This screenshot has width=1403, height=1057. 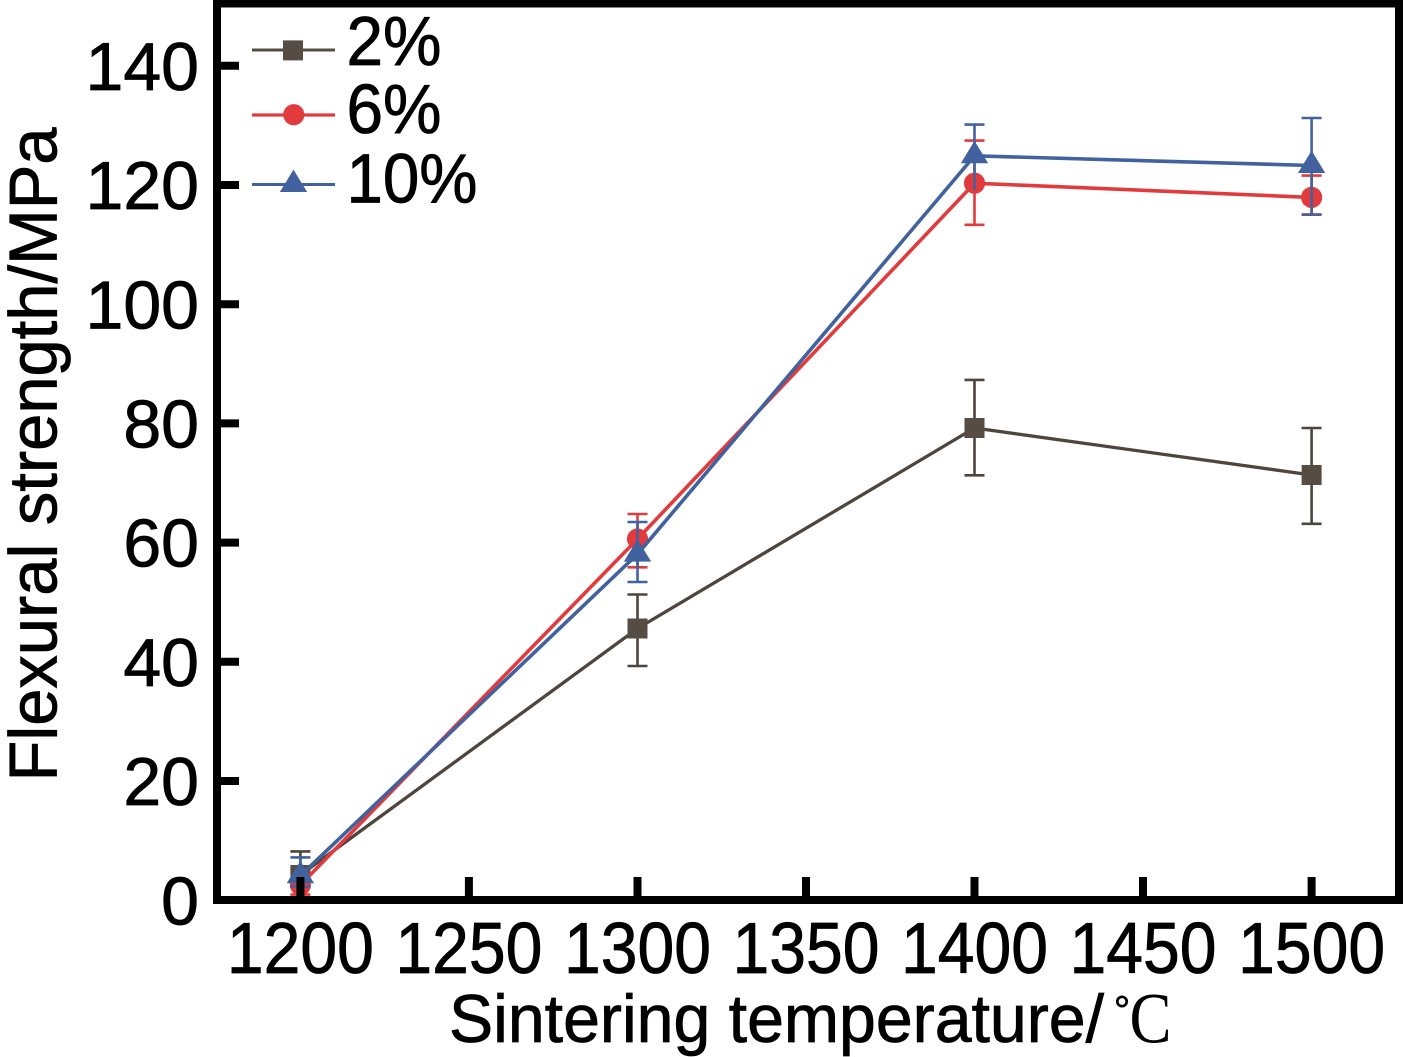 What do you see at coordinates (161, 663) in the screenshot?
I see `svg-text: 40` at bounding box center [161, 663].